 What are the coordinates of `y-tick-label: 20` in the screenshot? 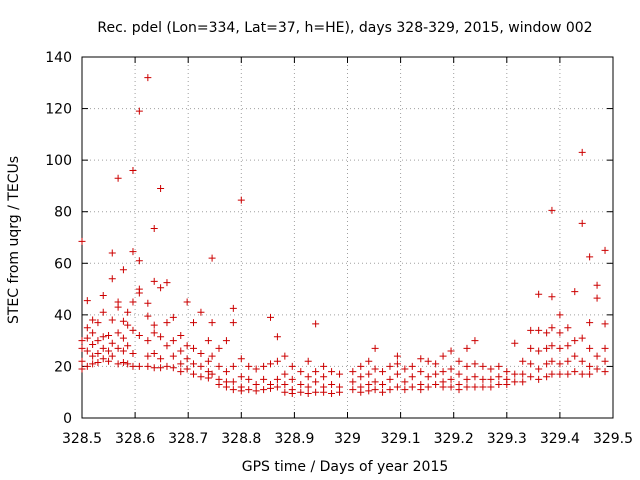 It's located at (63, 367).